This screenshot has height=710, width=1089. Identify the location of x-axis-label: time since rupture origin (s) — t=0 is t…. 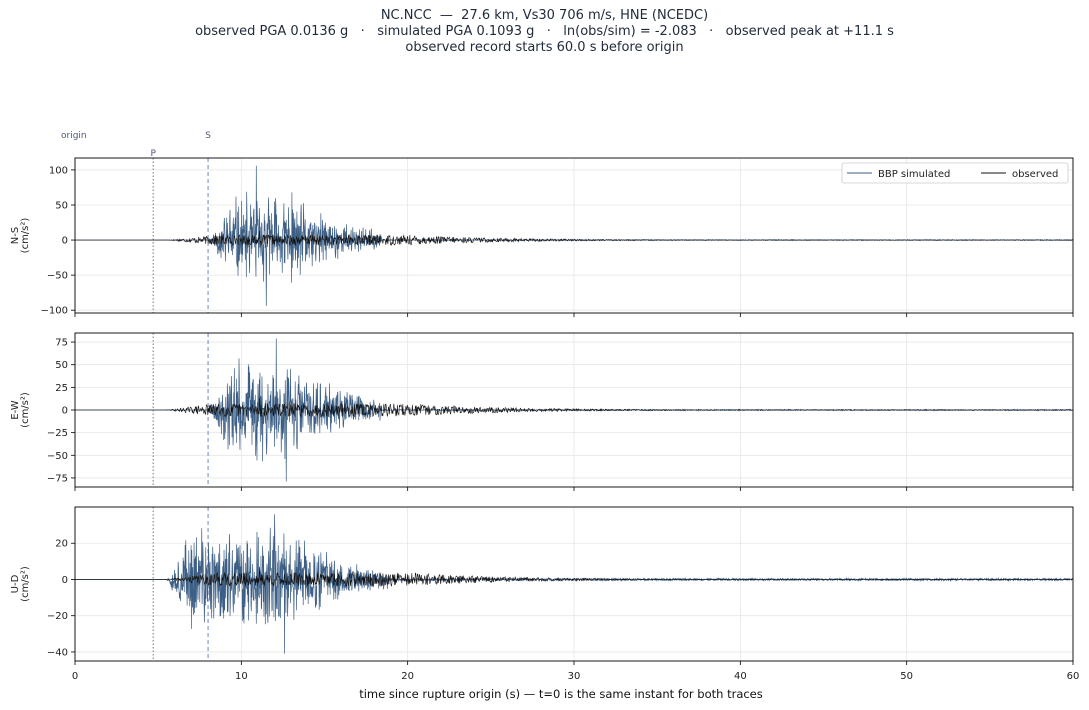
(561, 694).